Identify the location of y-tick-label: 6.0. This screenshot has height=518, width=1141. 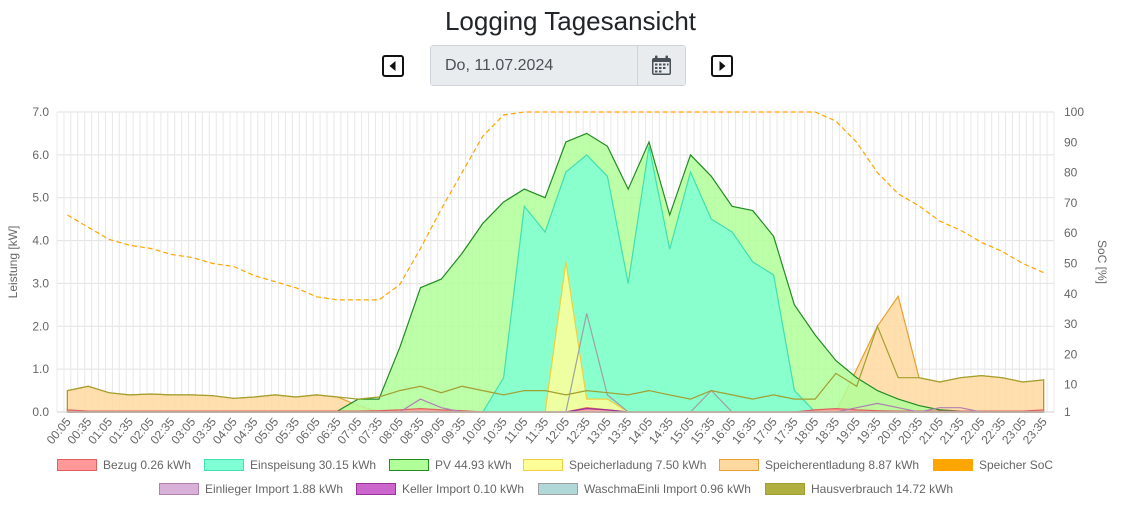
(40, 155).